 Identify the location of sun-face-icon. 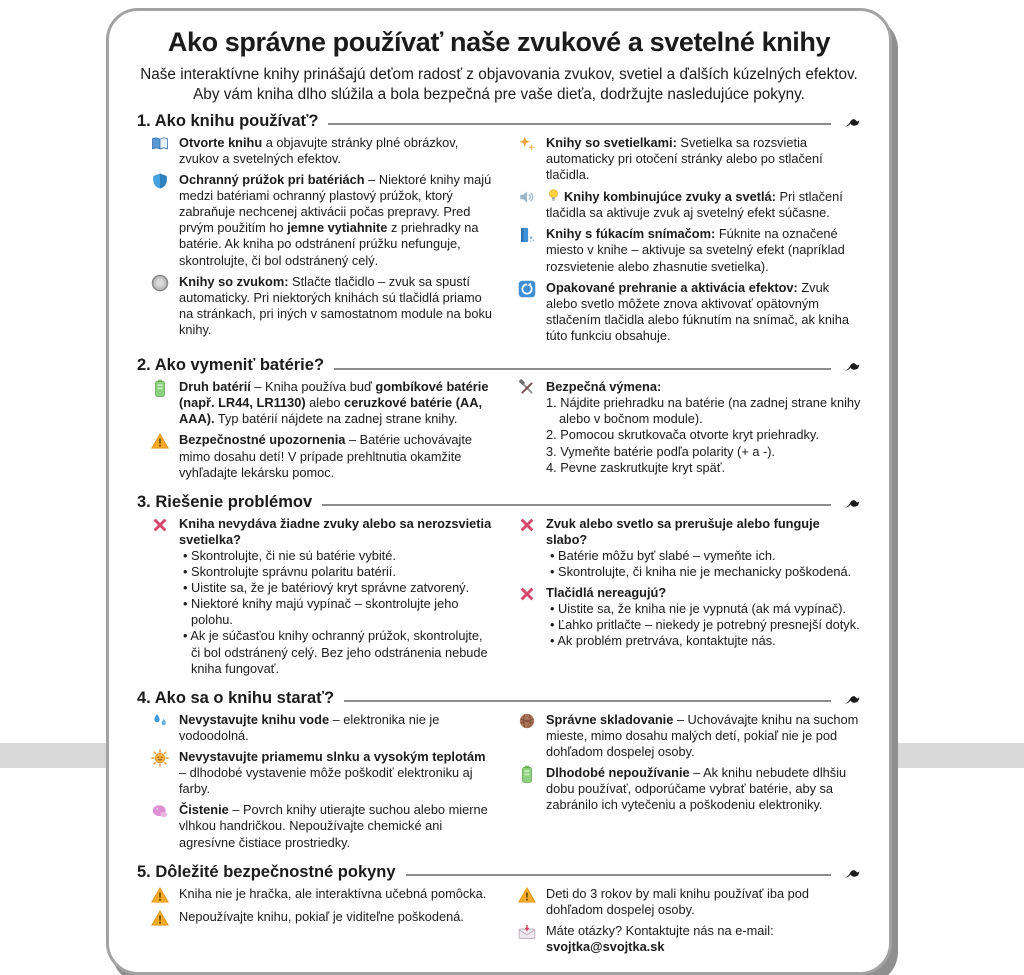
(160, 758).